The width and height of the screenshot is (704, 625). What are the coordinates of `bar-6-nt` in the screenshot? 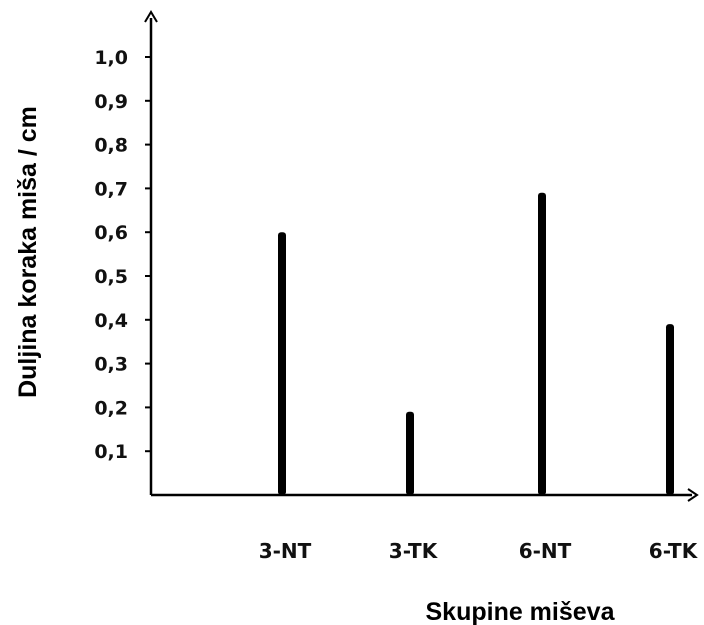 It's located at (542, 343).